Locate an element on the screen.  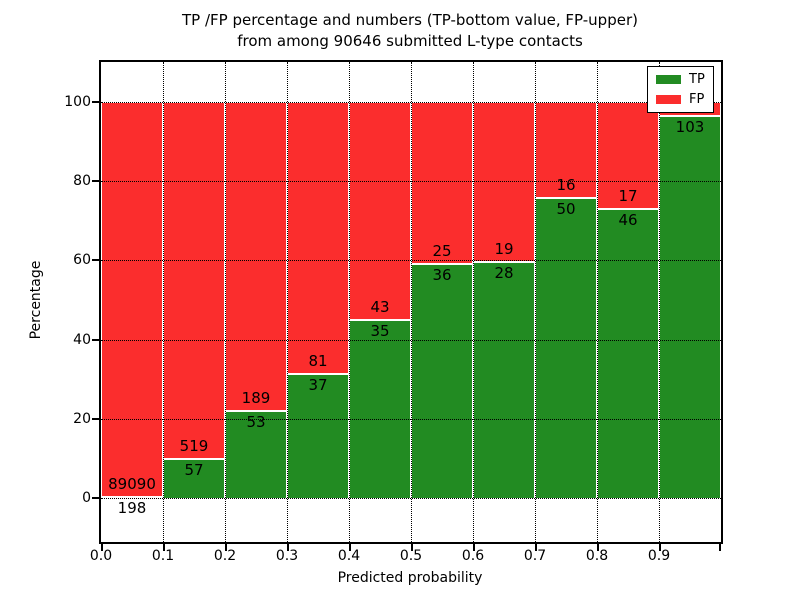
y-tick-label: 20 is located at coordinates (82, 419).